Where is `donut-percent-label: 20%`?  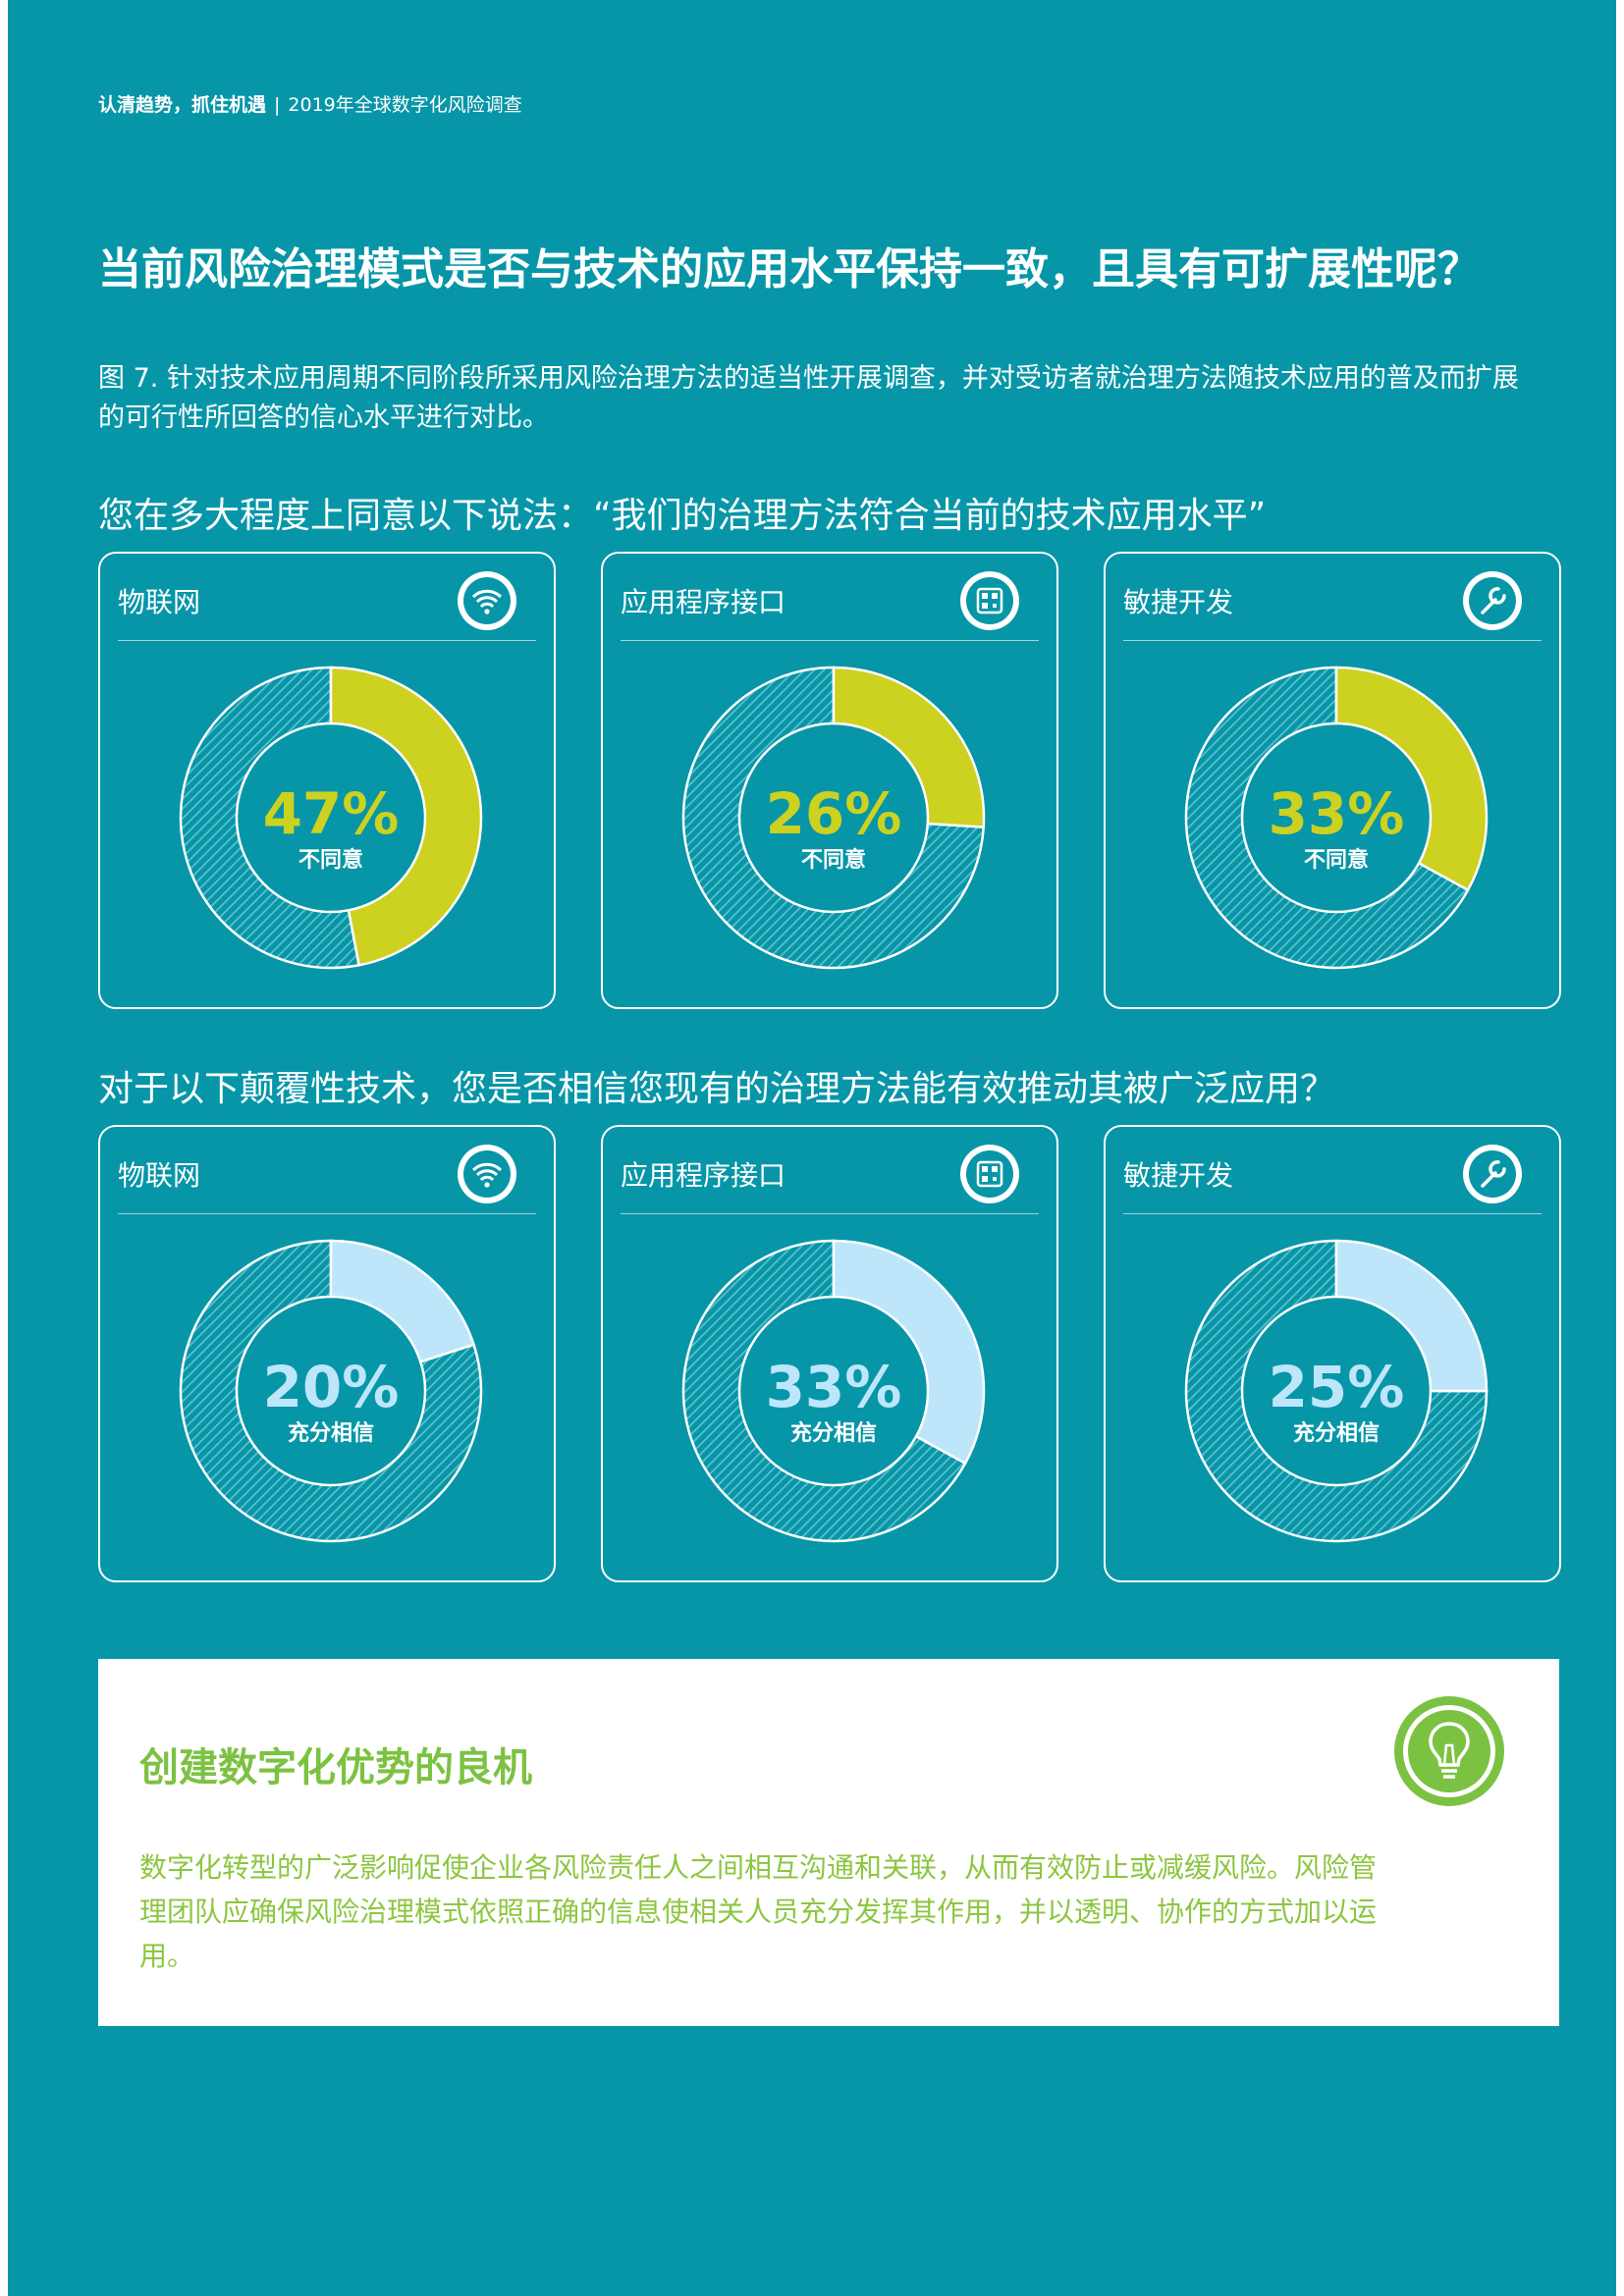 donut-percent-label: 20% is located at coordinates (331, 1387).